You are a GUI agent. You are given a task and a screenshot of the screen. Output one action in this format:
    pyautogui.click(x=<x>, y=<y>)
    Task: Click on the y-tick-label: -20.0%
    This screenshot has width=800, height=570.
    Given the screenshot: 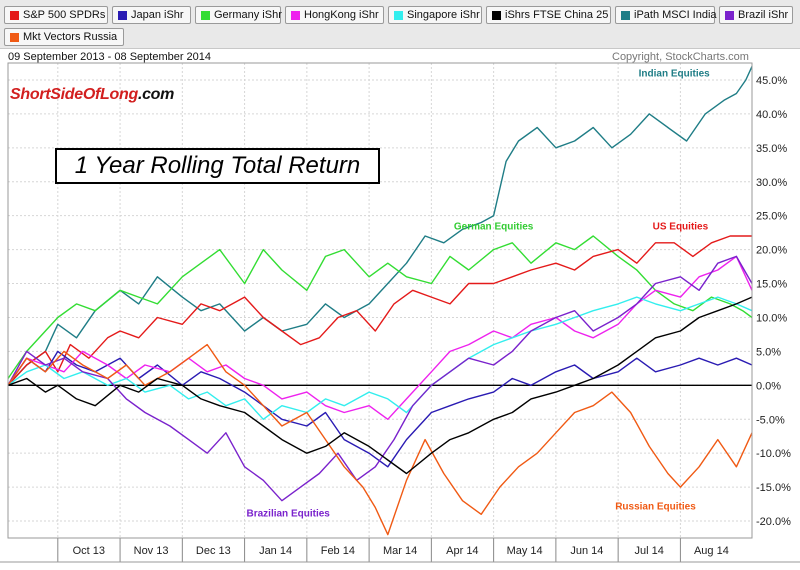 What is the action you would take?
    pyautogui.click(x=773, y=522)
    